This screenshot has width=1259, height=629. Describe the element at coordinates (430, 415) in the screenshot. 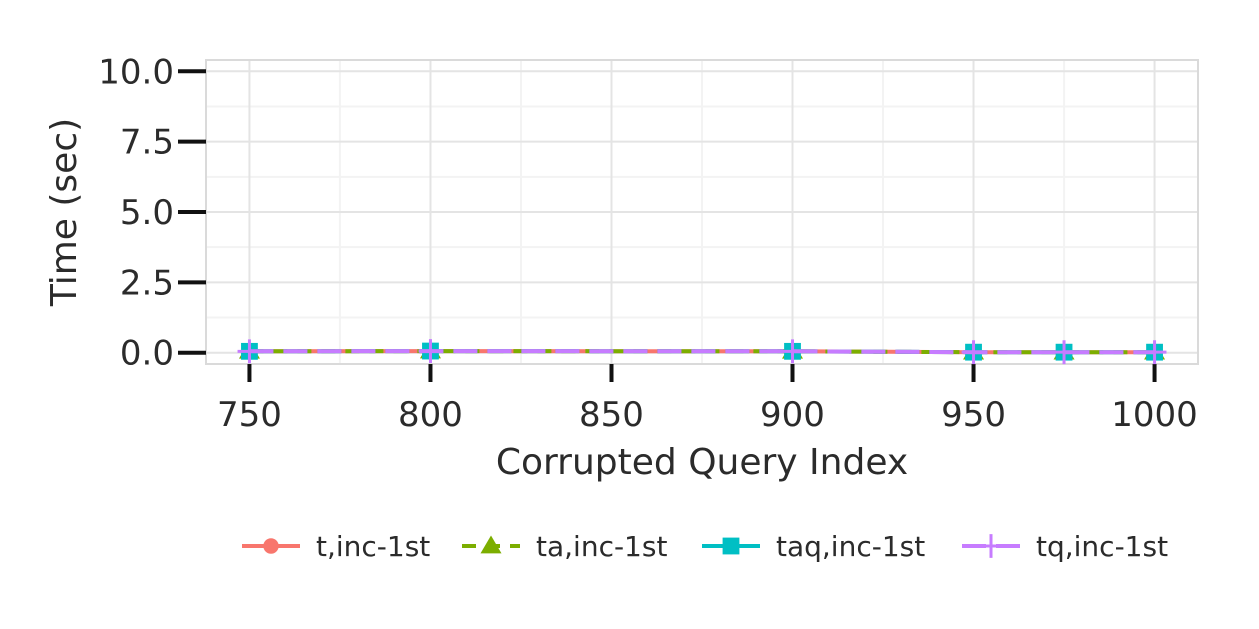

I see `x-tick-label: 800` at that location.